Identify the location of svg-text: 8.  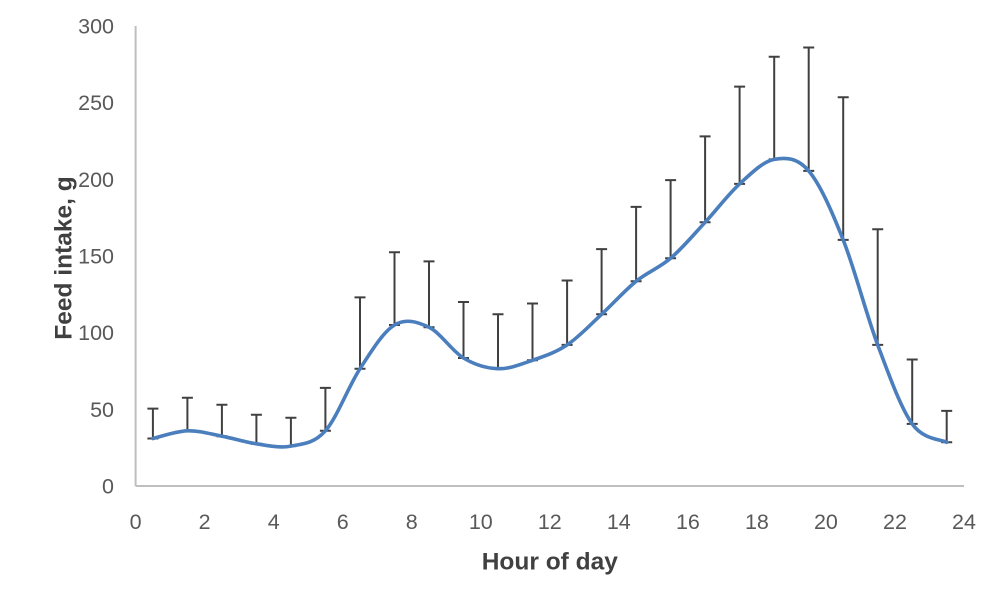
(412, 522).